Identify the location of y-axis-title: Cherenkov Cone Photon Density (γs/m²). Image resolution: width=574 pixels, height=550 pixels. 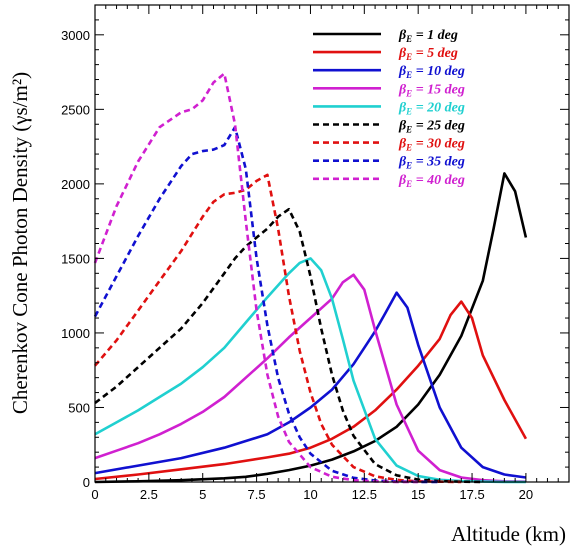
(20, 243).